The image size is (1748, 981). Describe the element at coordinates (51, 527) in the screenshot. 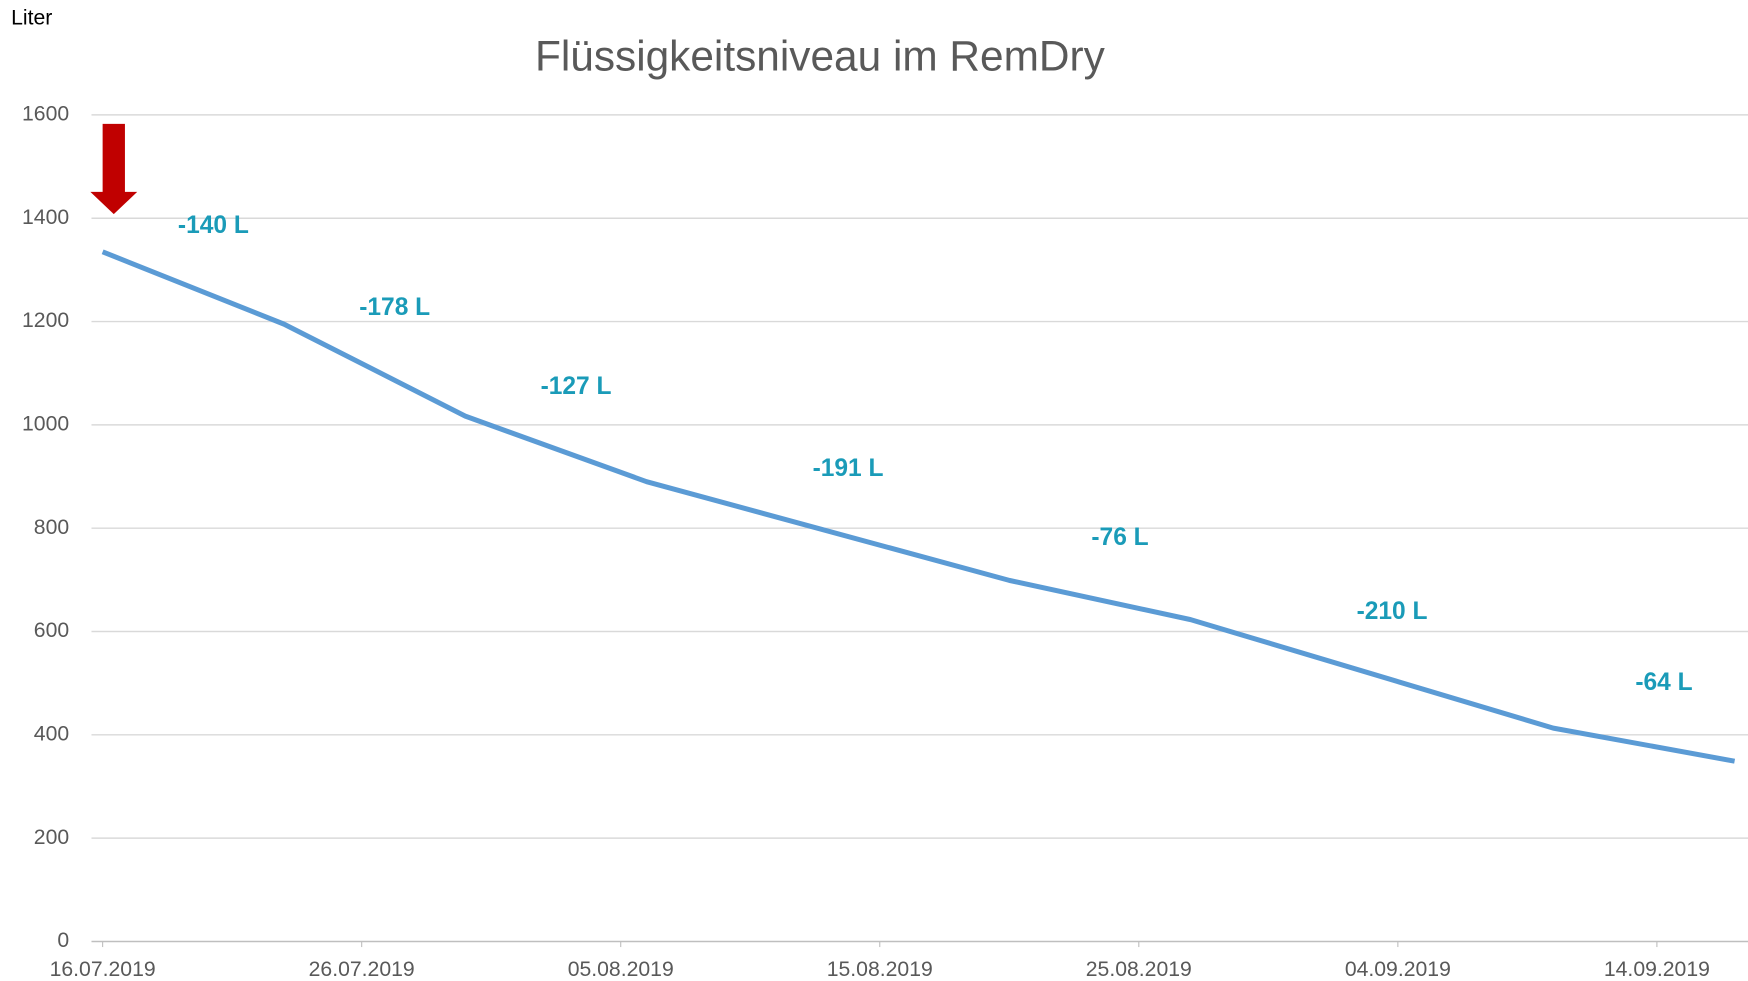

I see `y-tick-label: 800` at that location.